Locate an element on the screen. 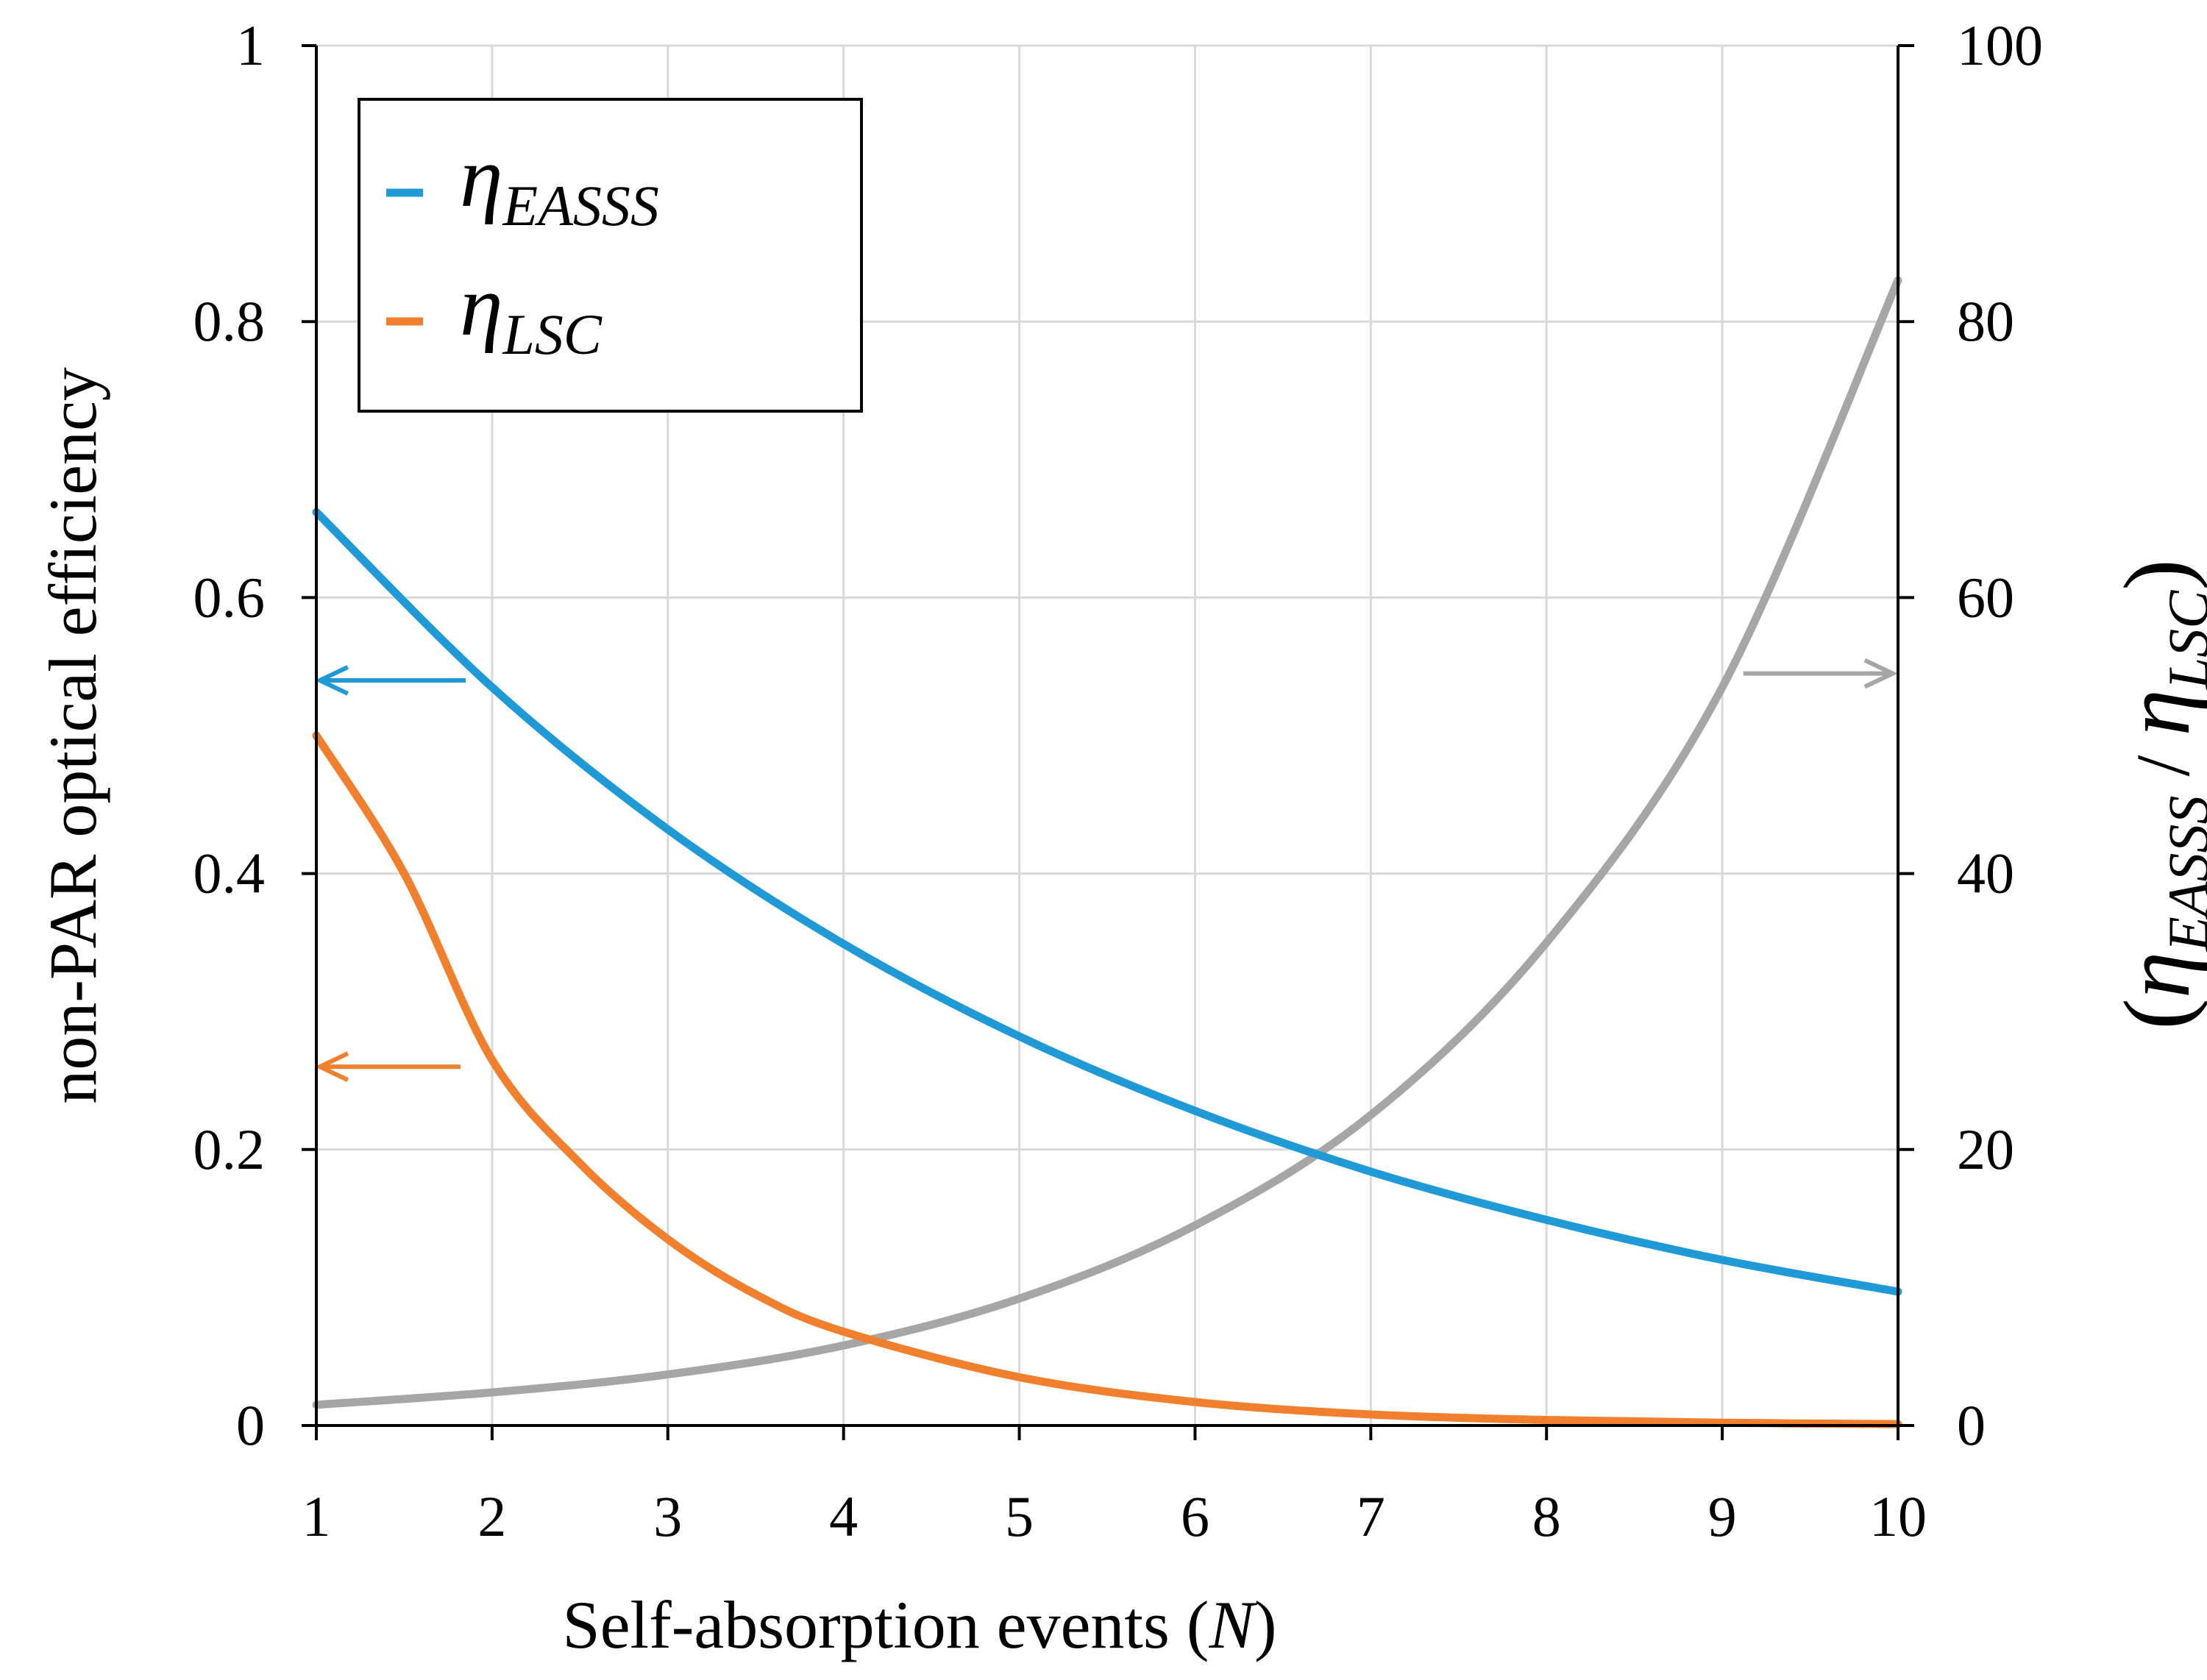 The width and height of the screenshot is (2207, 1680). x-axis-title: Self-absorption events (N) is located at coordinates (920, 1625).